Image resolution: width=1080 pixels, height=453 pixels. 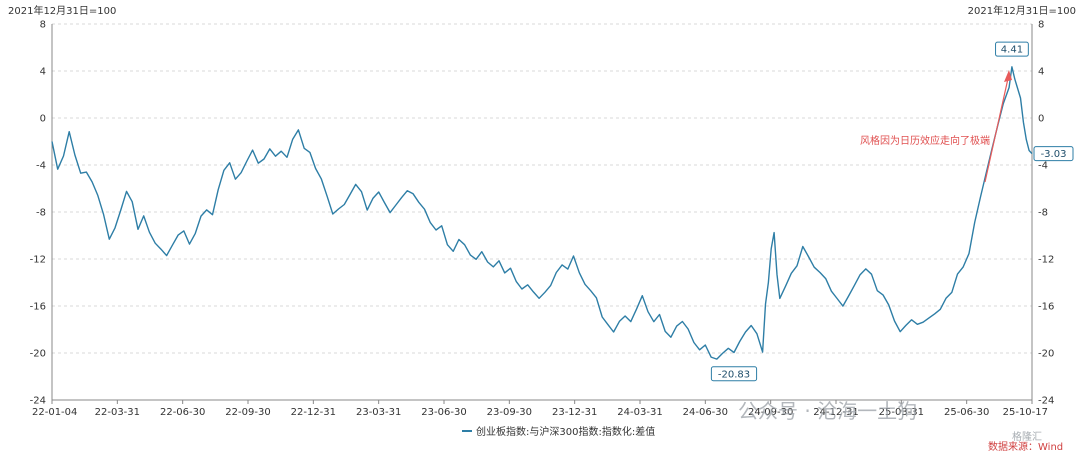 What do you see at coordinates (38, 401) in the screenshot?
I see `y-tick-left: -24` at bounding box center [38, 401].